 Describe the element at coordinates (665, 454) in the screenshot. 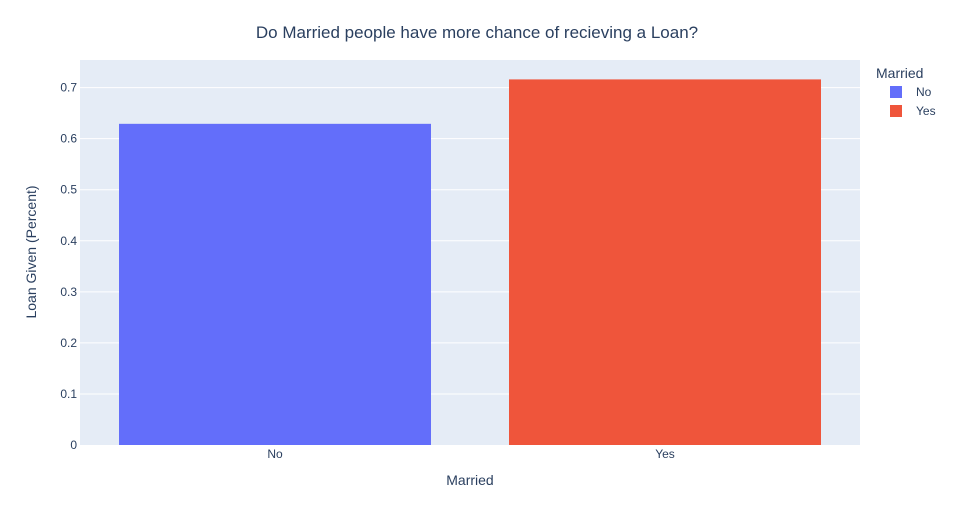

I see `x-tick-label: Yes` at that location.